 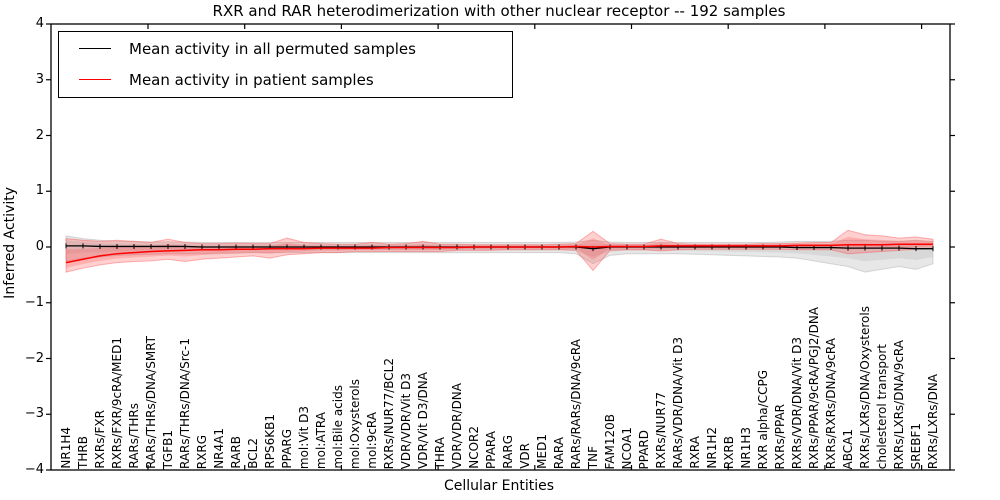 I want to click on y-tick-label: −3, so click(x=34, y=414).